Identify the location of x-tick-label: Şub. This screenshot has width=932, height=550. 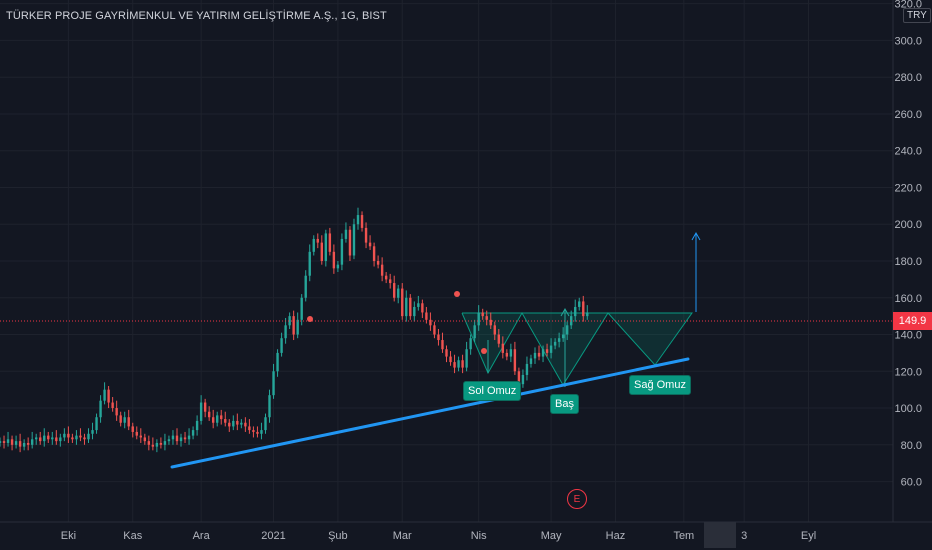
(338, 536).